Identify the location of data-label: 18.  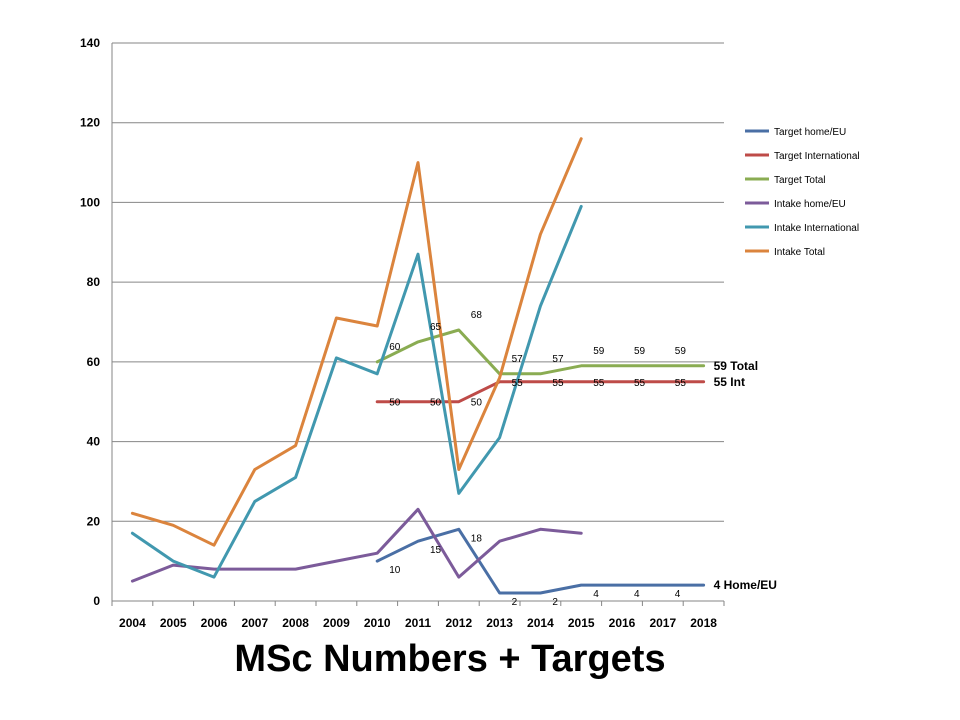
(477, 538).